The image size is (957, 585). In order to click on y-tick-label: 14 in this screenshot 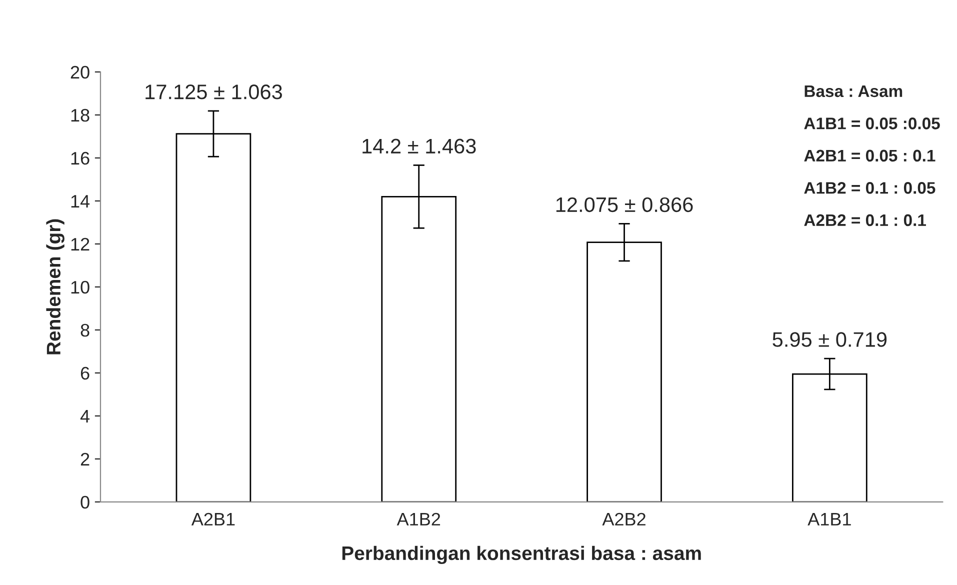, I will do `click(80, 201)`.